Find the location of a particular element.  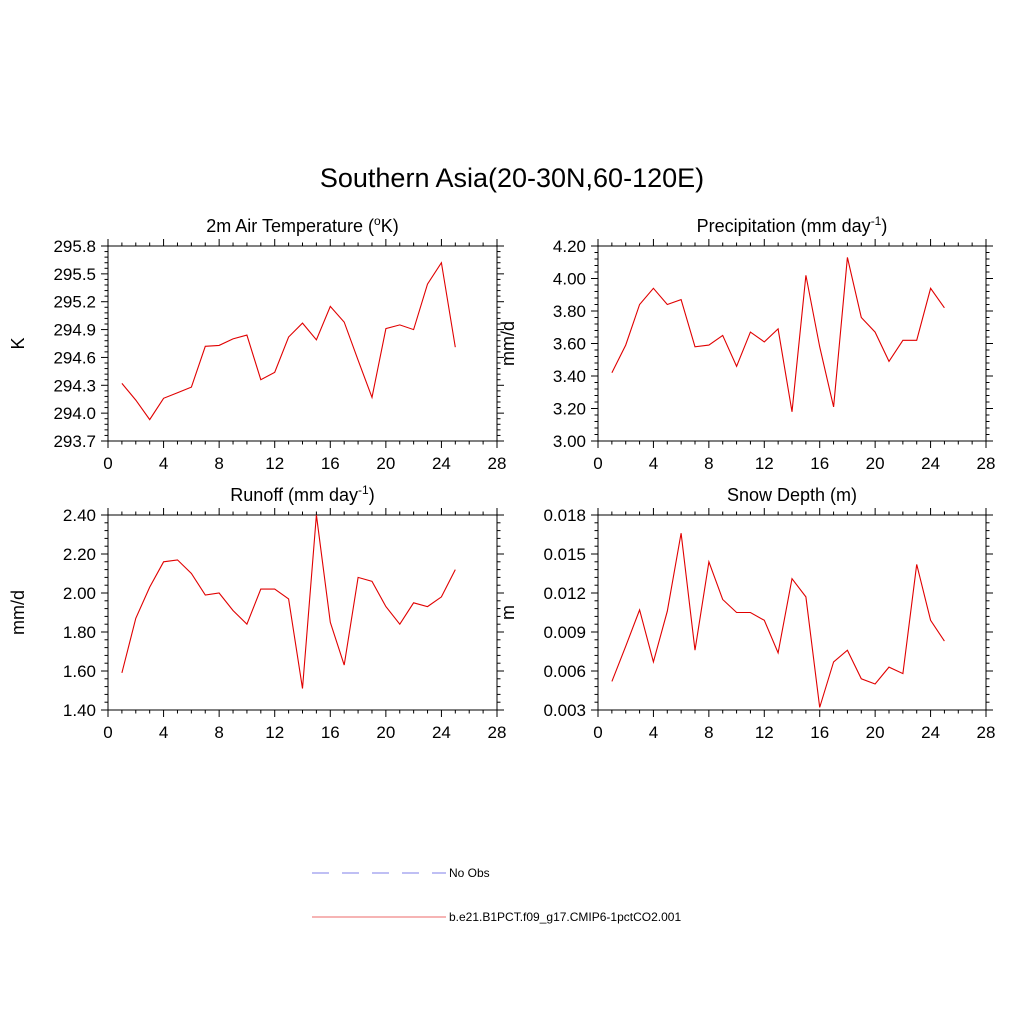

y-tick-label: 0.009 is located at coordinates (564, 632).